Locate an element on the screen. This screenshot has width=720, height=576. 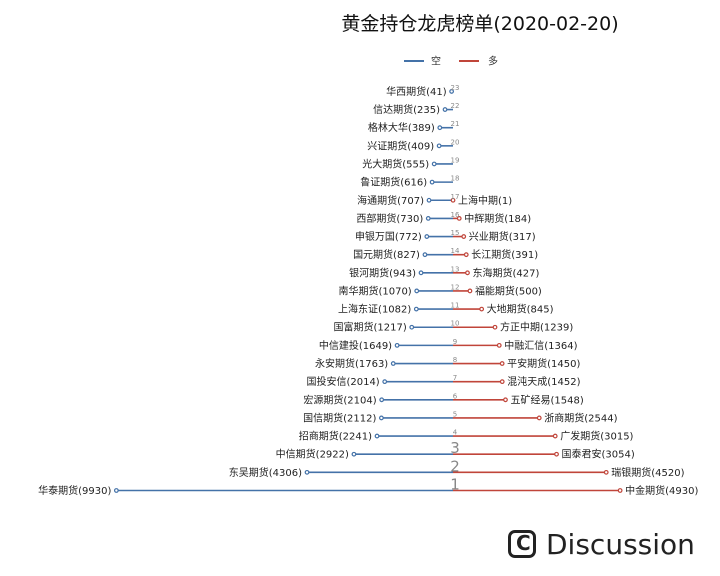
rank-number-4: 4 is located at coordinates (455, 433).